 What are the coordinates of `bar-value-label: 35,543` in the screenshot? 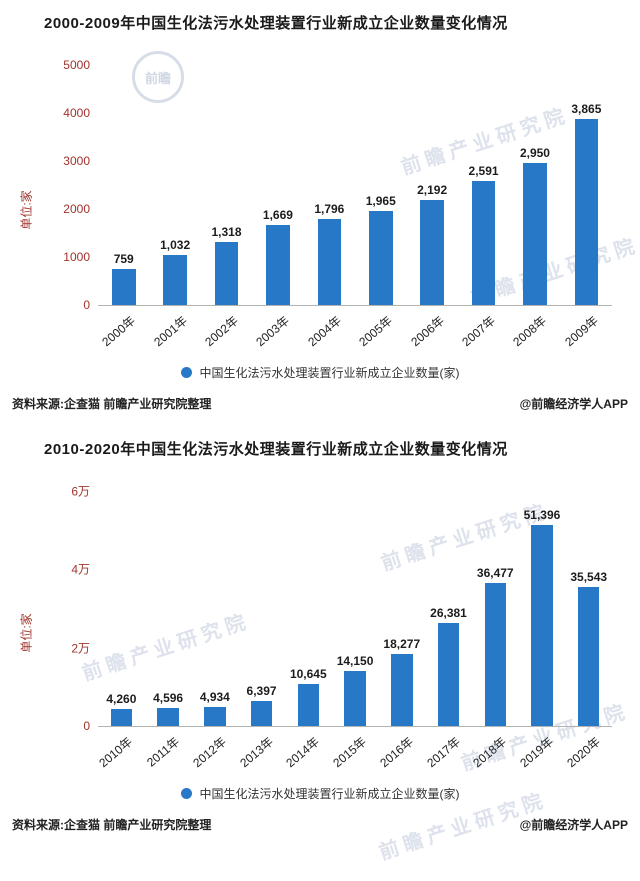 It's located at (589, 576).